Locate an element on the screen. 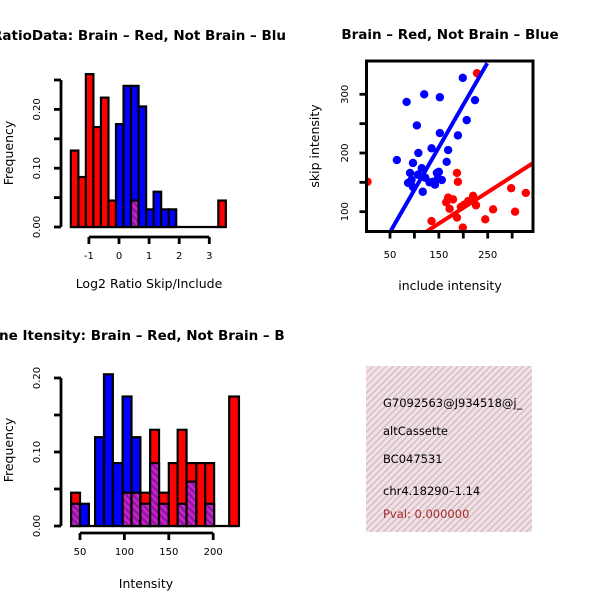 This screenshot has width=600, height=600. ratio-hist-x-tick-label: -1 is located at coordinates (89, 256).